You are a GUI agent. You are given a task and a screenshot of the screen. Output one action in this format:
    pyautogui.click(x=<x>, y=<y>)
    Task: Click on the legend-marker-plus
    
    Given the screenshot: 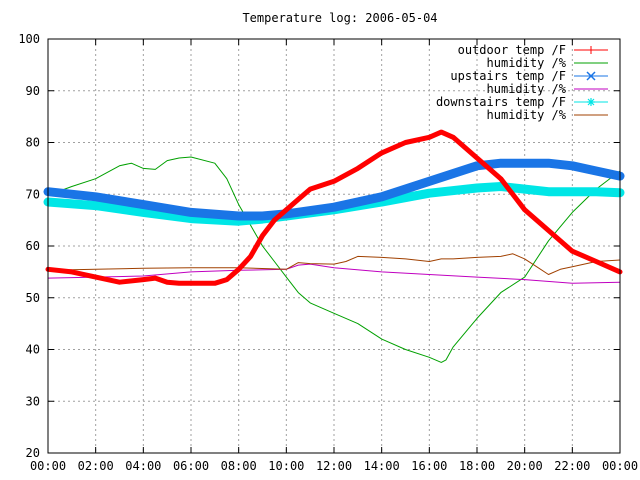 What is the action you would take?
    pyautogui.click(x=591, y=50)
    